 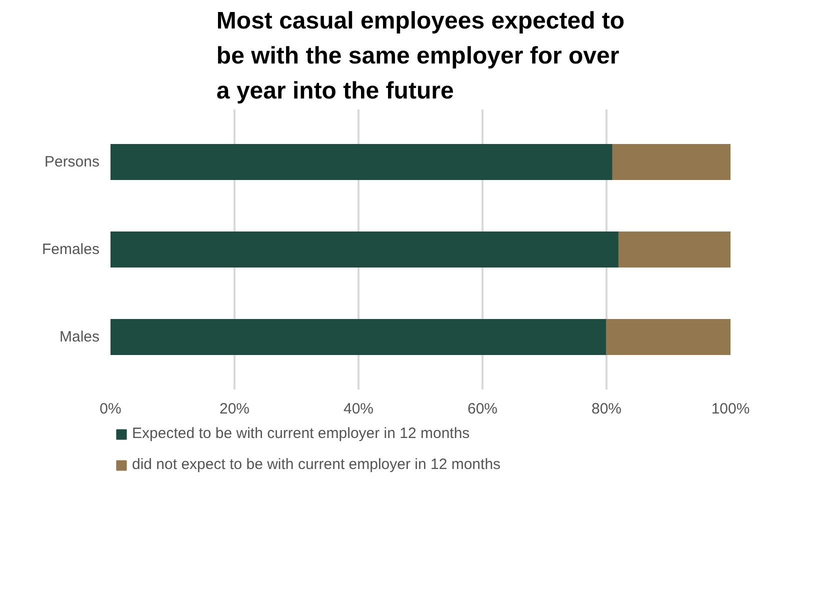 What do you see at coordinates (72, 162) in the screenshot?
I see `y-tick-label: Persons` at bounding box center [72, 162].